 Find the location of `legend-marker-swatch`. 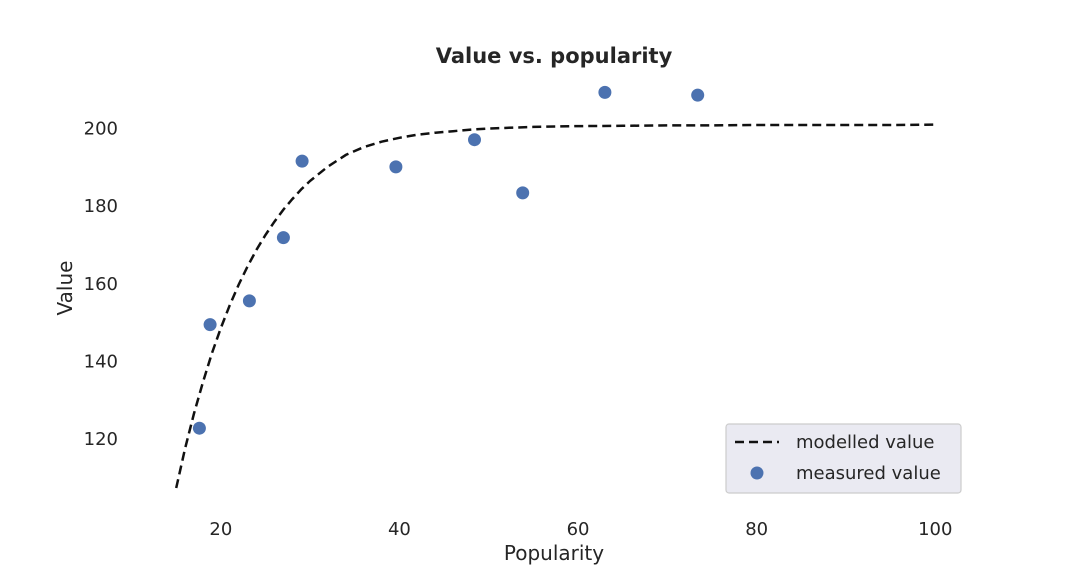

legend-marker-swatch is located at coordinates (757, 473).